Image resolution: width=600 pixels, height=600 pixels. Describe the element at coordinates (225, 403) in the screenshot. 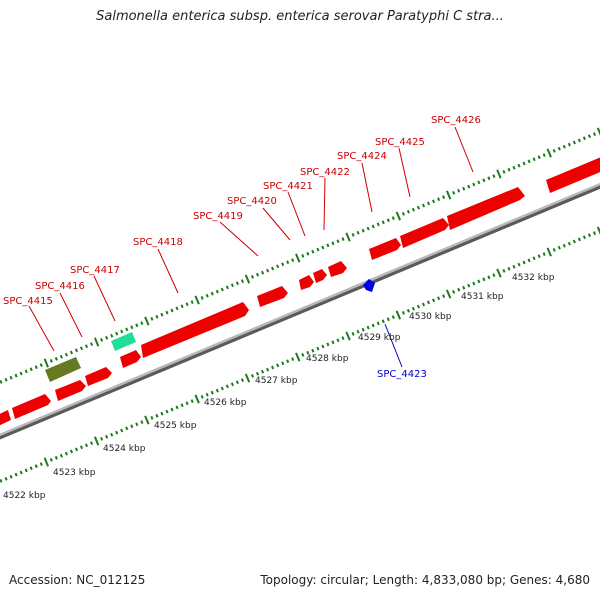

I see `kbp-label: 4526 kbp` at that location.